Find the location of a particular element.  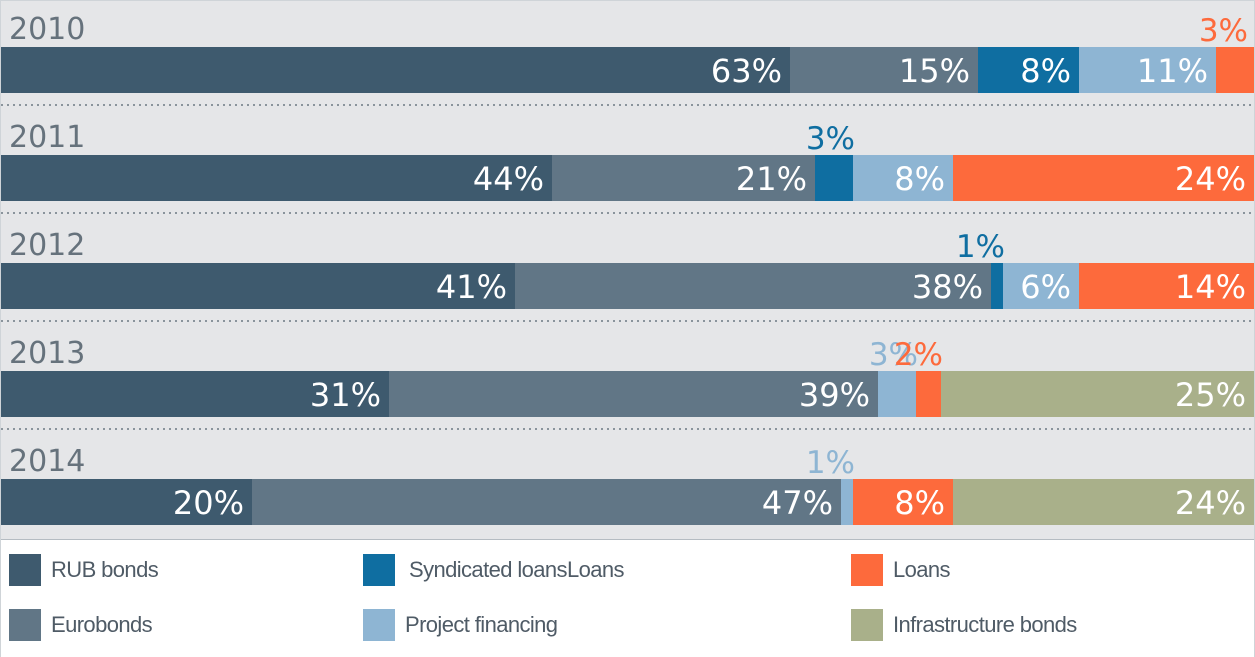

data-label-2012-rub-bonds: 41% is located at coordinates (471, 287).